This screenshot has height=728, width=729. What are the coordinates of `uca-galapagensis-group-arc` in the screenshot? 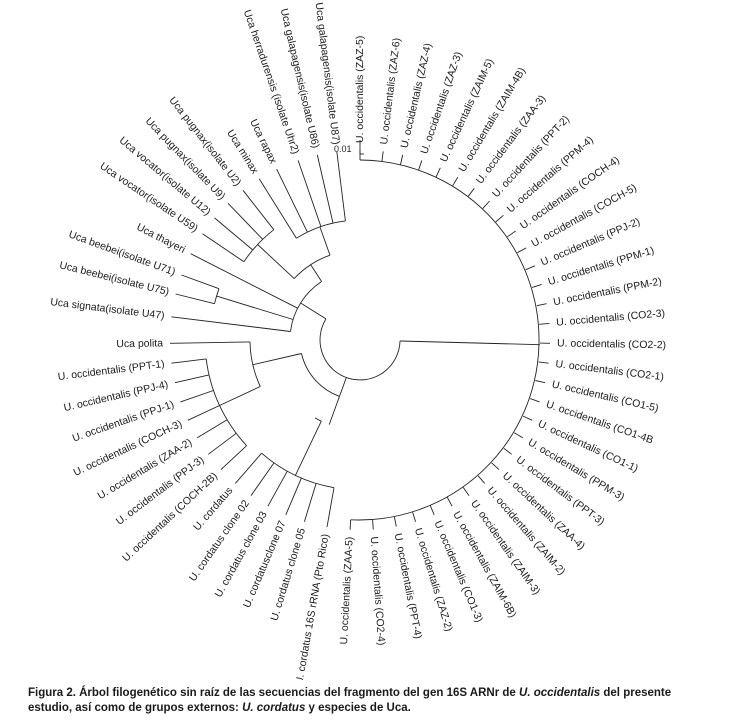 It's located at (321, 229).